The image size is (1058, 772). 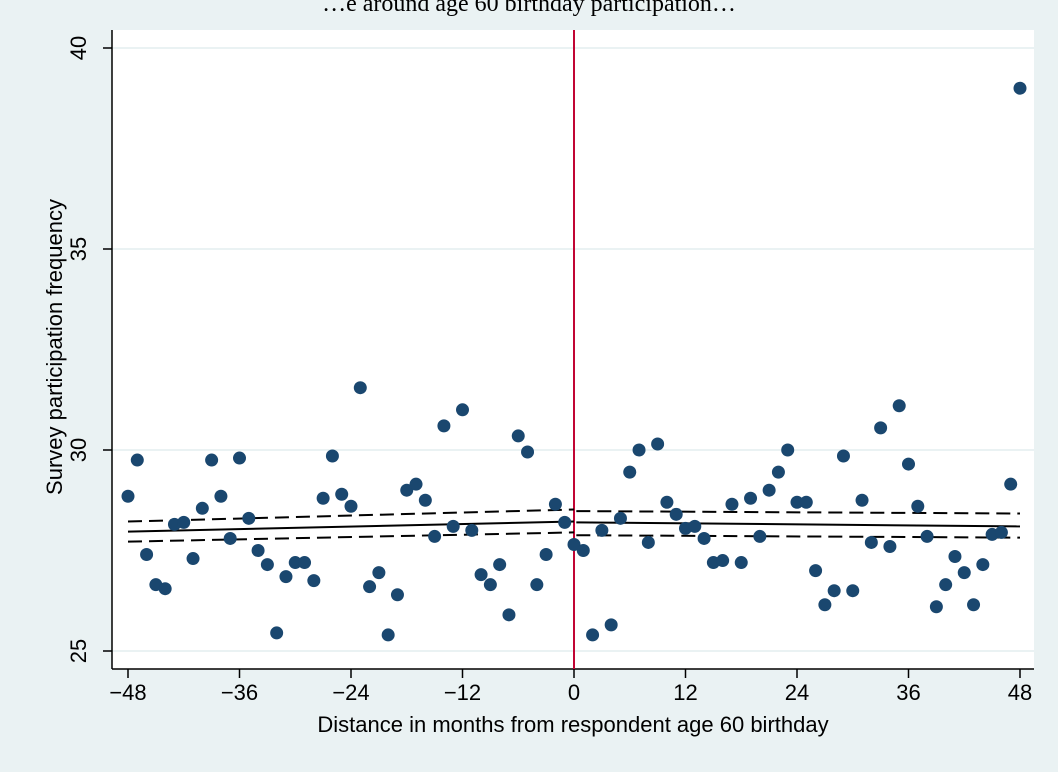 What do you see at coordinates (797, 692) in the screenshot?
I see `x-tick-label: 24` at bounding box center [797, 692].